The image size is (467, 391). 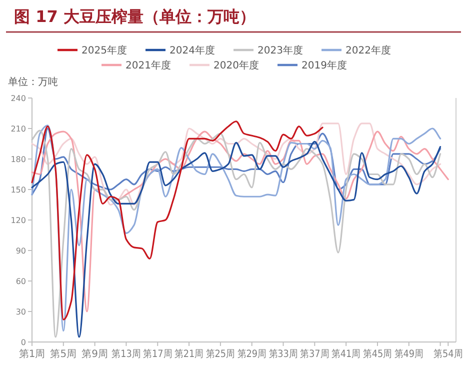 I want to click on x-tick-label: 第29周, so click(x=253, y=354).